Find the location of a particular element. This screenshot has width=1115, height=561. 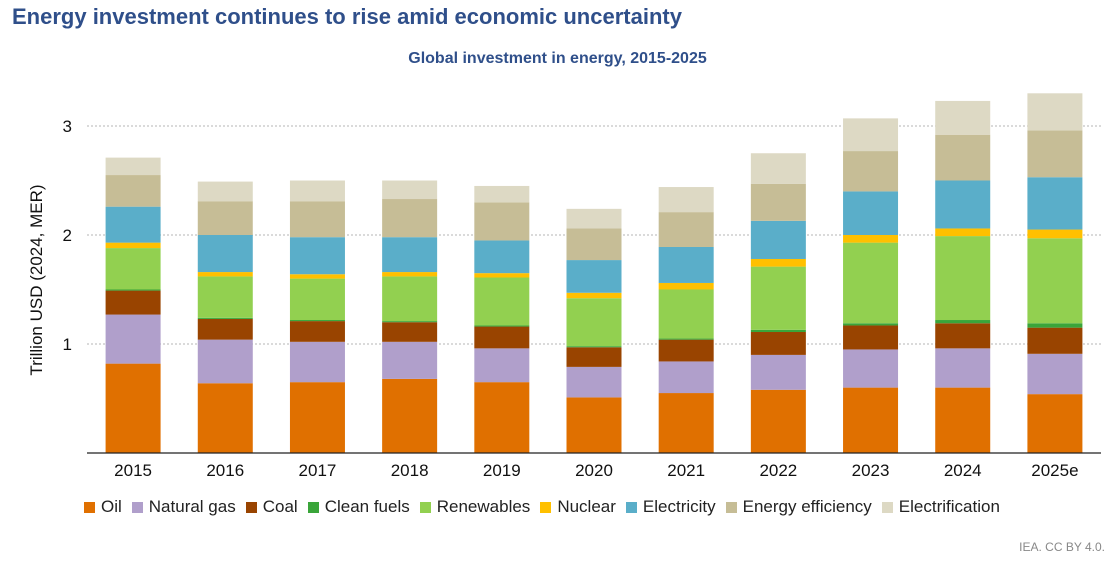

x-tick-label: 2017 is located at coordinates (318, 470).